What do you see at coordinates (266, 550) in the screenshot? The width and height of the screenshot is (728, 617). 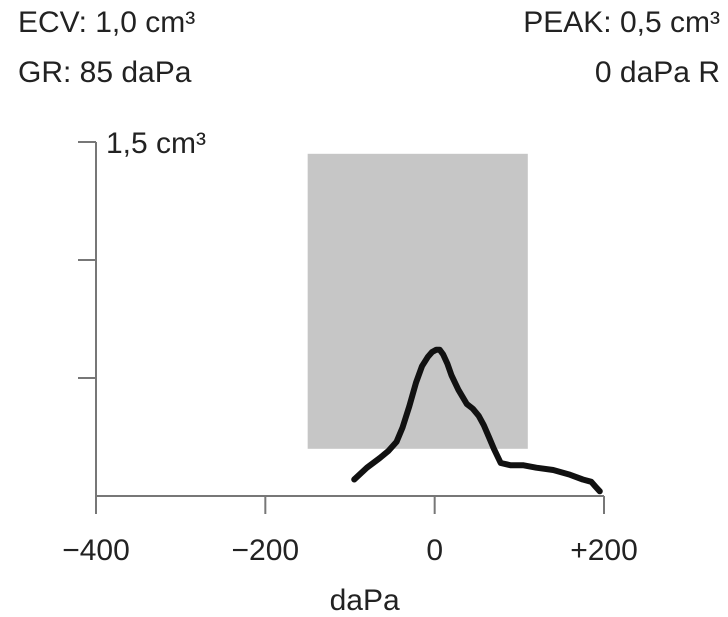 I see `x-tick-label: −200` at bounding box center [266, 550].